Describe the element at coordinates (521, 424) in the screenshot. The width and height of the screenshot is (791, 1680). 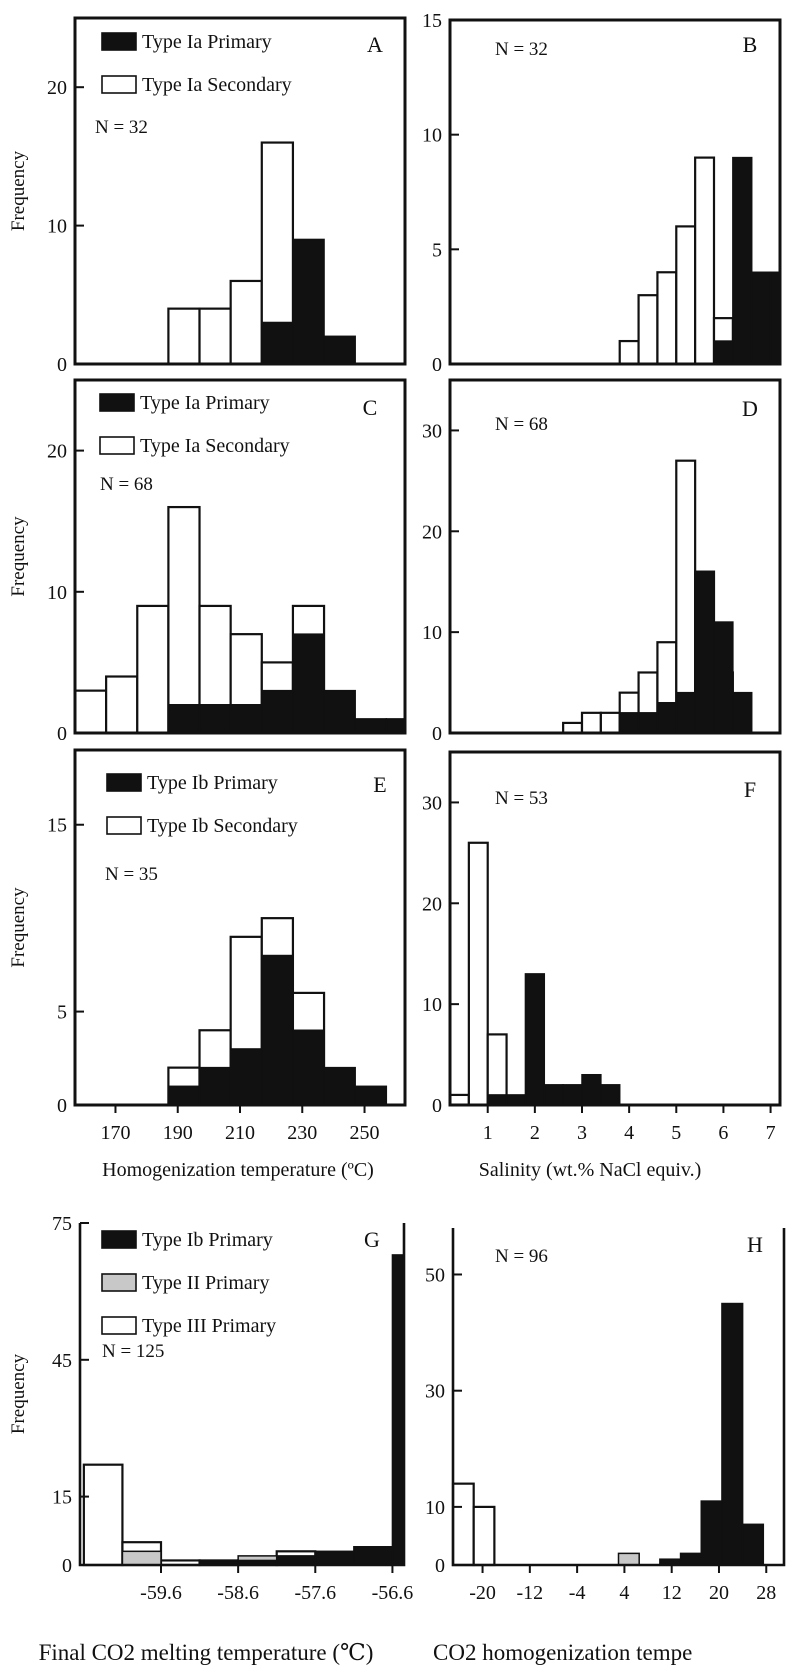
I see `sample-size-label: N = 68` at that location.